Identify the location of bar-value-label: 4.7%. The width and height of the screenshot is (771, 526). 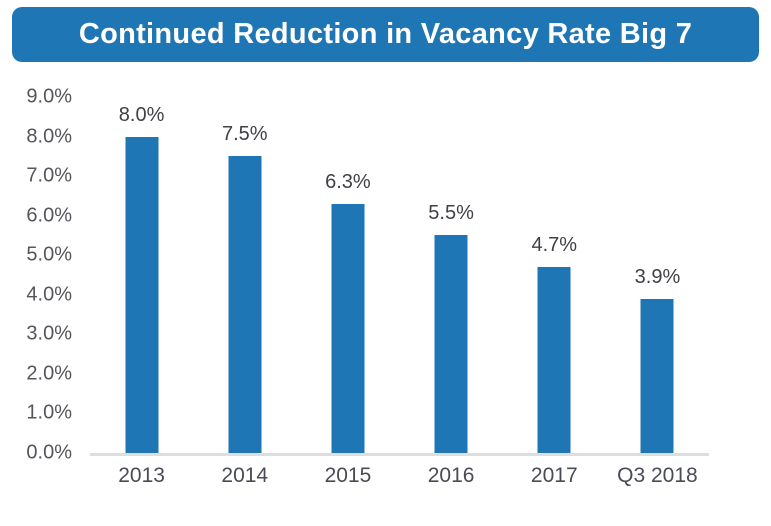
(554, 245).